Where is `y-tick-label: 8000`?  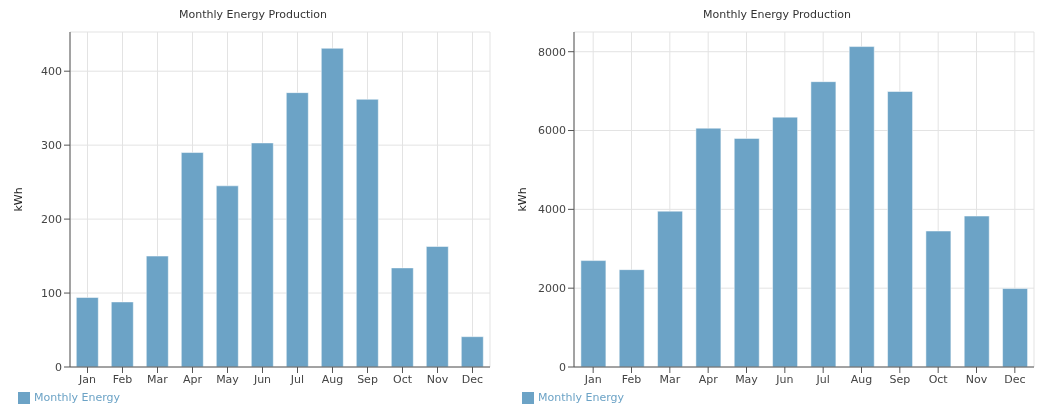
y-tick-label: 8000 is located at coordinates (552, 52).